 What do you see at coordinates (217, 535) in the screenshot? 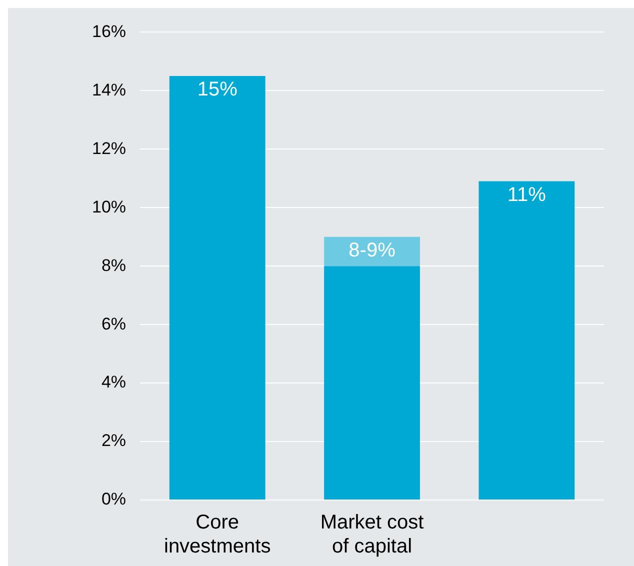
I see `x-tick-label: Core investments` at bounding box center [217, 535].